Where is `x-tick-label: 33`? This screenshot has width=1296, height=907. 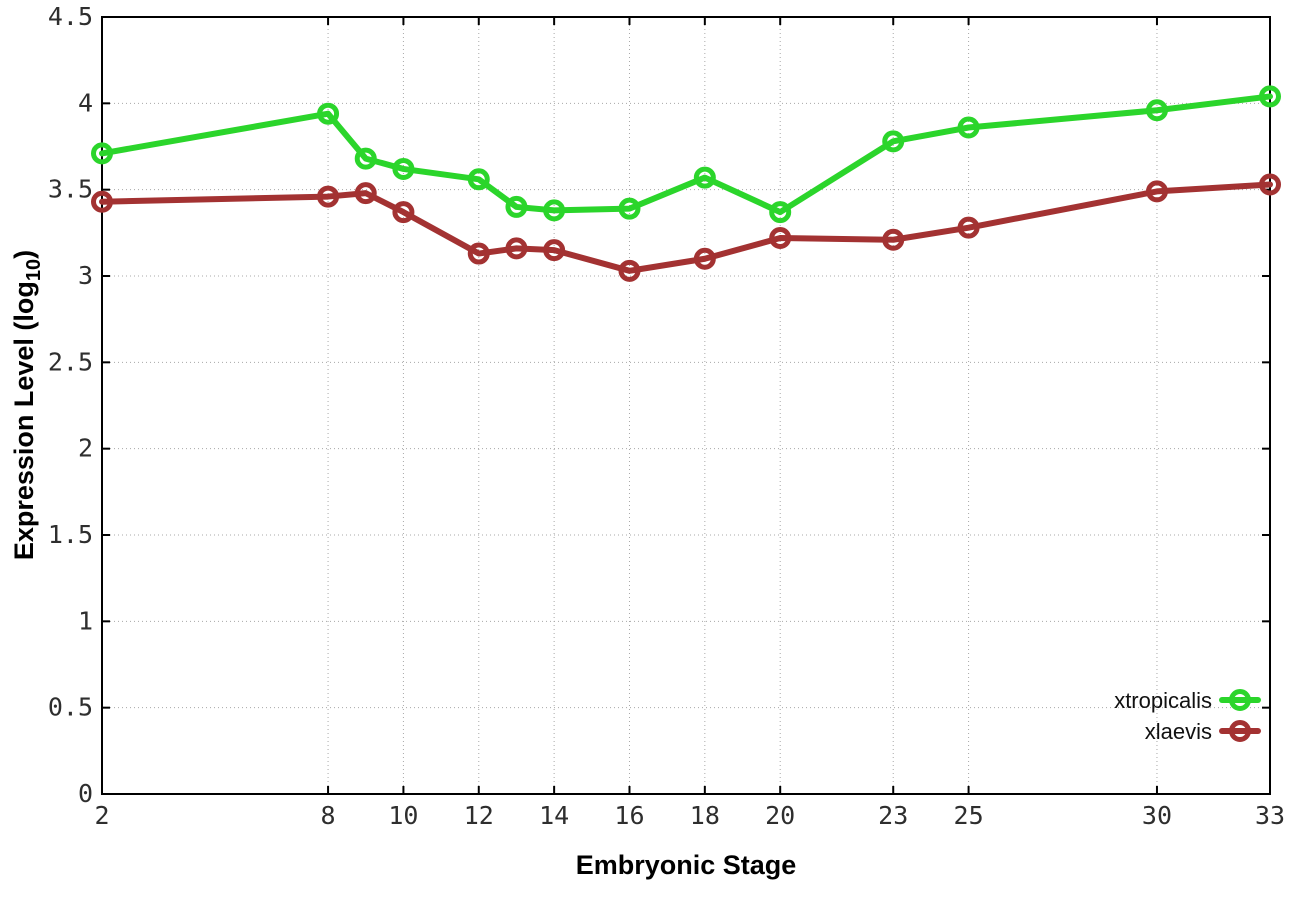
x-tick-label: 33 is located at coordinates (1270, 815).